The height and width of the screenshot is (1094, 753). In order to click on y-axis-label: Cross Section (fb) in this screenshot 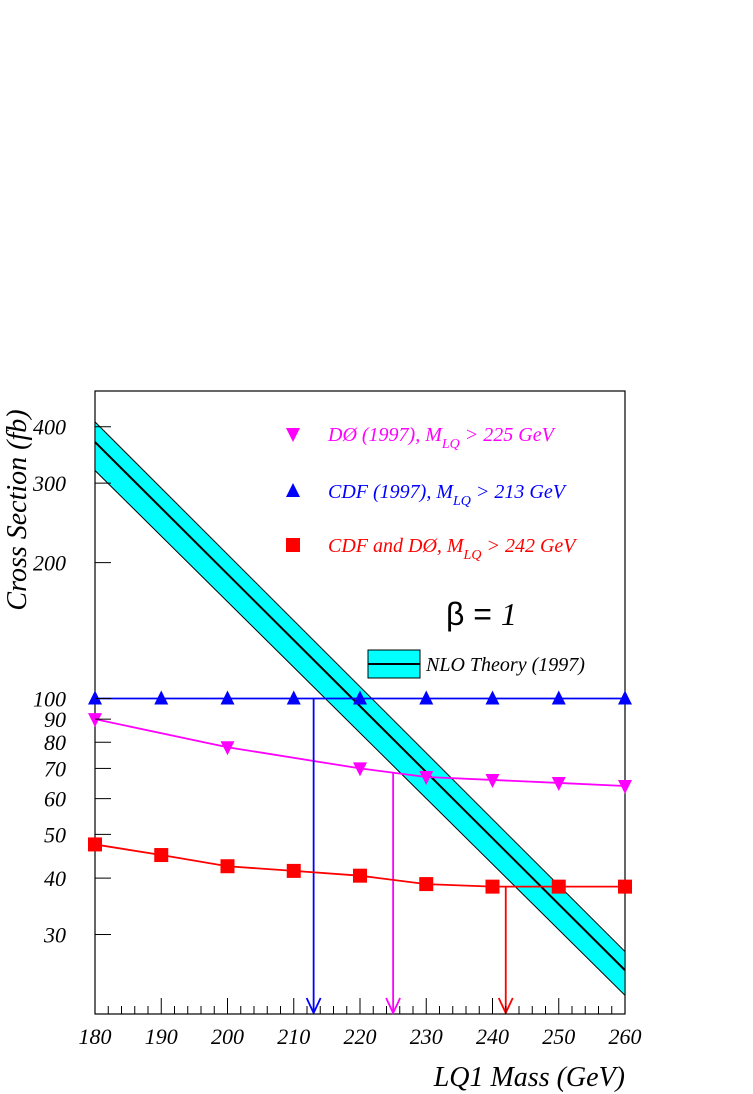, I will do `click(17, 509)`.